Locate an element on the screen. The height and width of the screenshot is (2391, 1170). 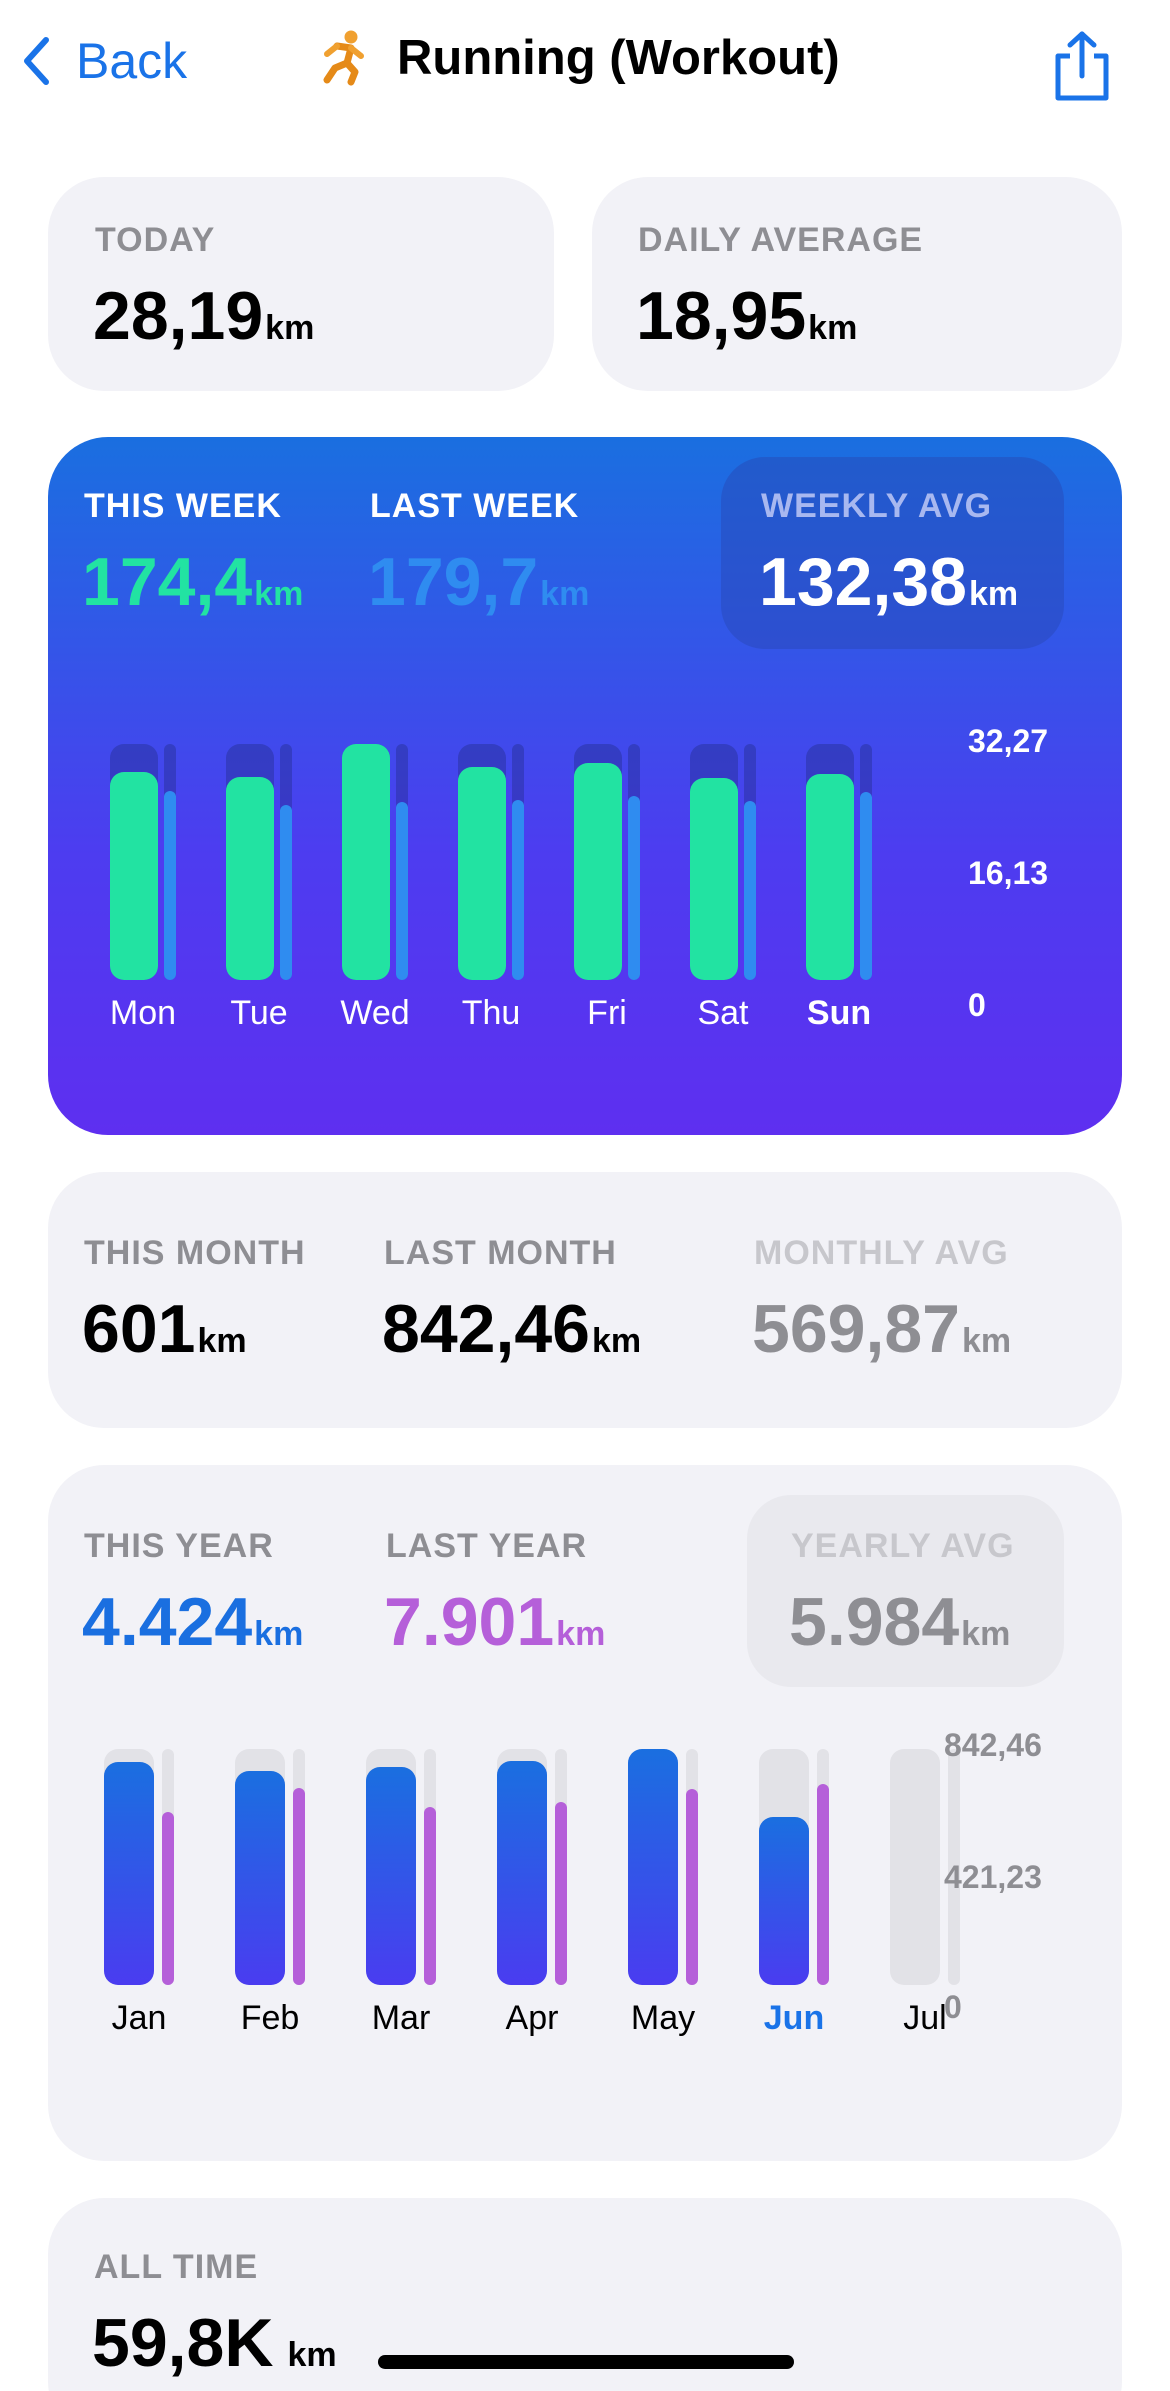
last-year-number: 7.901 is located at coordinates (469, 1622).